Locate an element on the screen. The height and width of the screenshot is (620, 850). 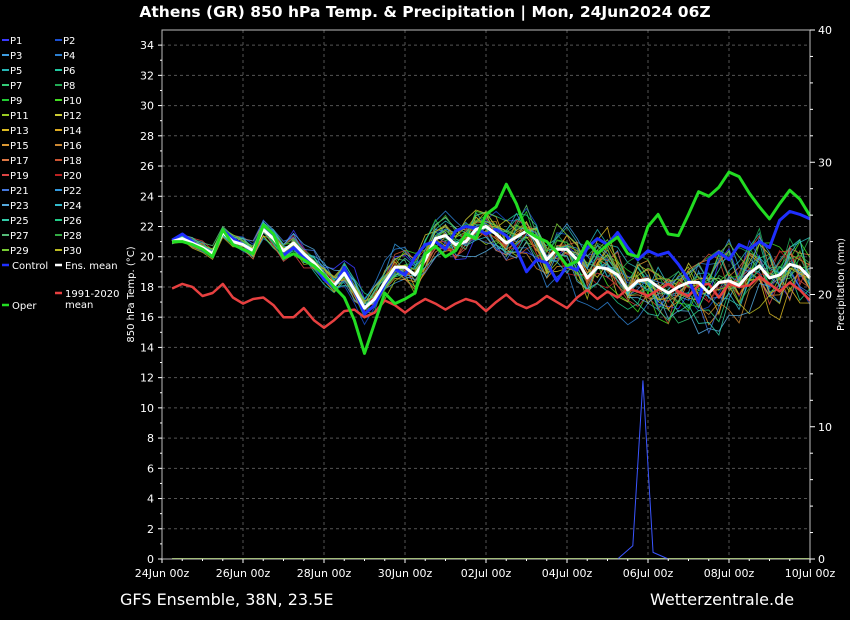
legend-label-p24: P24 is located at coordinates (72, 206).